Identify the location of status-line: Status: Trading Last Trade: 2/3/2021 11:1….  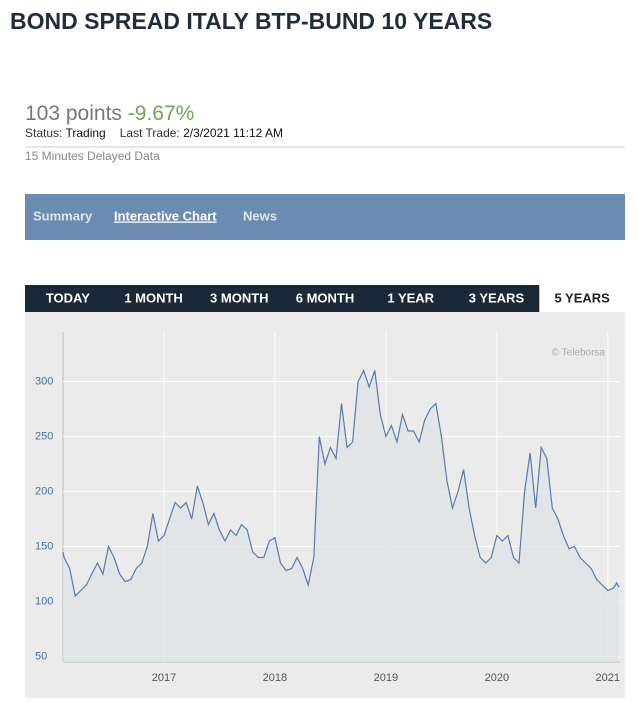
(154, 133).